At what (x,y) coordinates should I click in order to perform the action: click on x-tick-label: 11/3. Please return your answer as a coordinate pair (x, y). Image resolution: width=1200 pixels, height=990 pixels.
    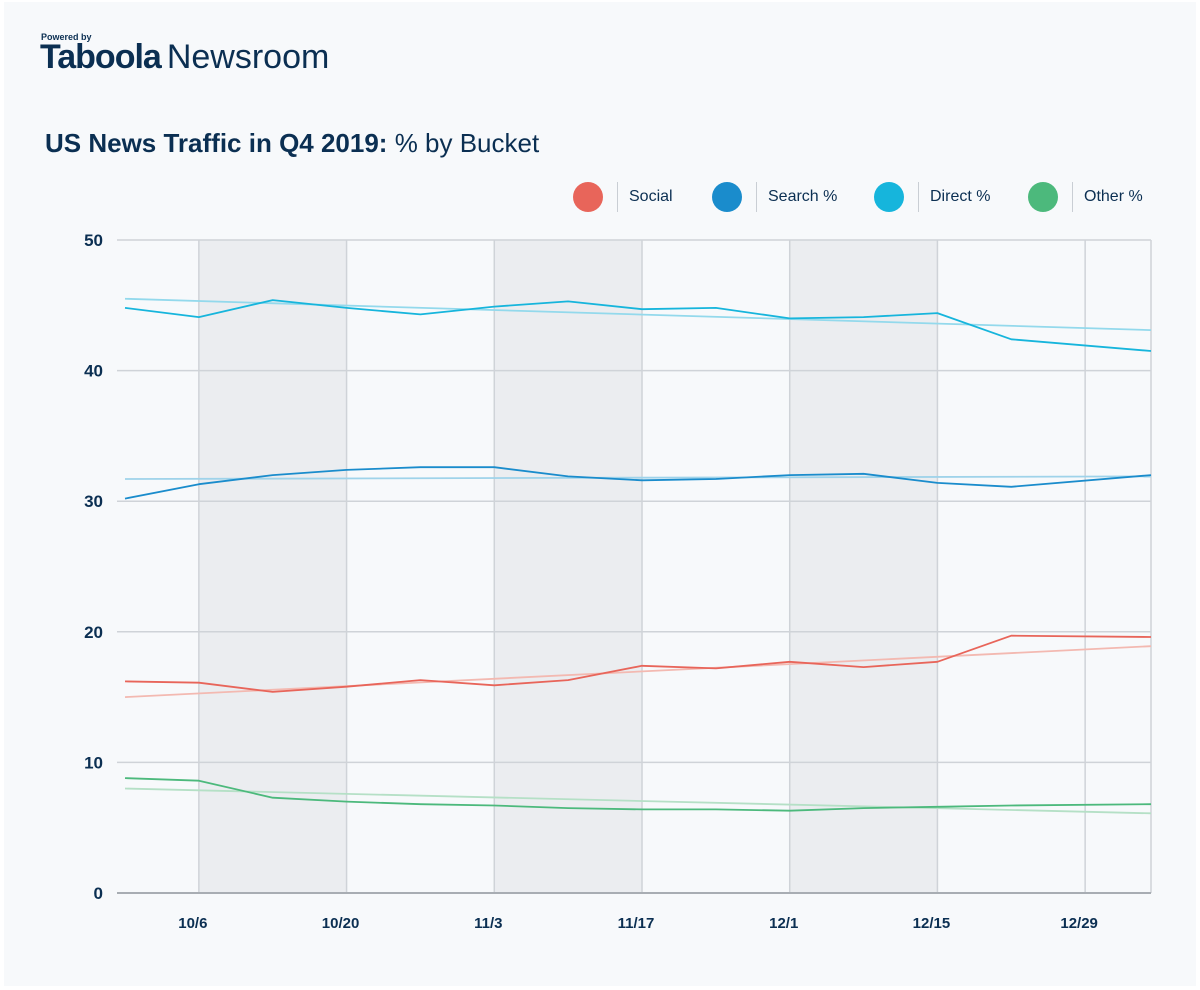
    Looking at the image, I should click on (488, 923).